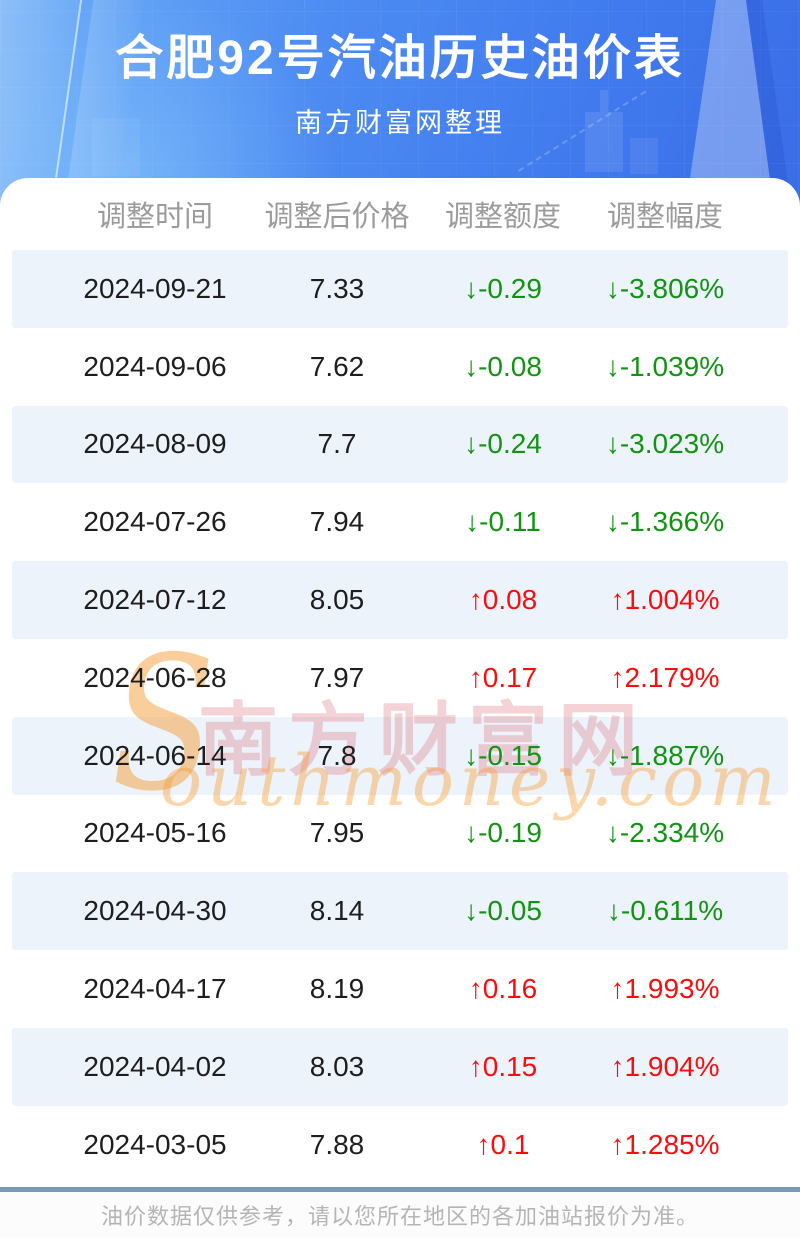 This screenshot has width=800, height=1238. Describe the element at coordinates (503, 600) in the screenshot. I see `cell-change-amount: ↑0.08` at that location.